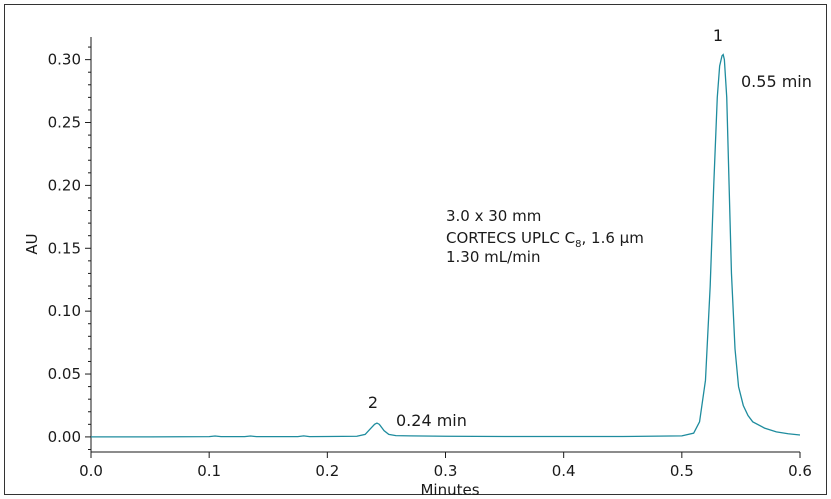  I want to click on column-type-rest: , 1.6 µm, so click(613, 238).